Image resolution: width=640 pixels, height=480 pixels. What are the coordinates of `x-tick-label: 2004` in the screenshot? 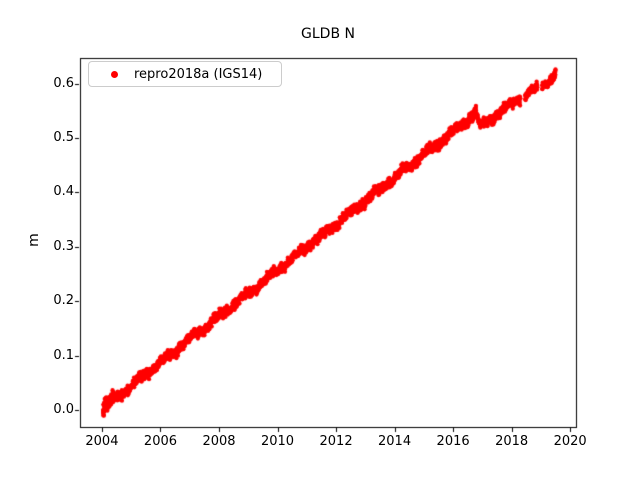 It's located at (102, 441).